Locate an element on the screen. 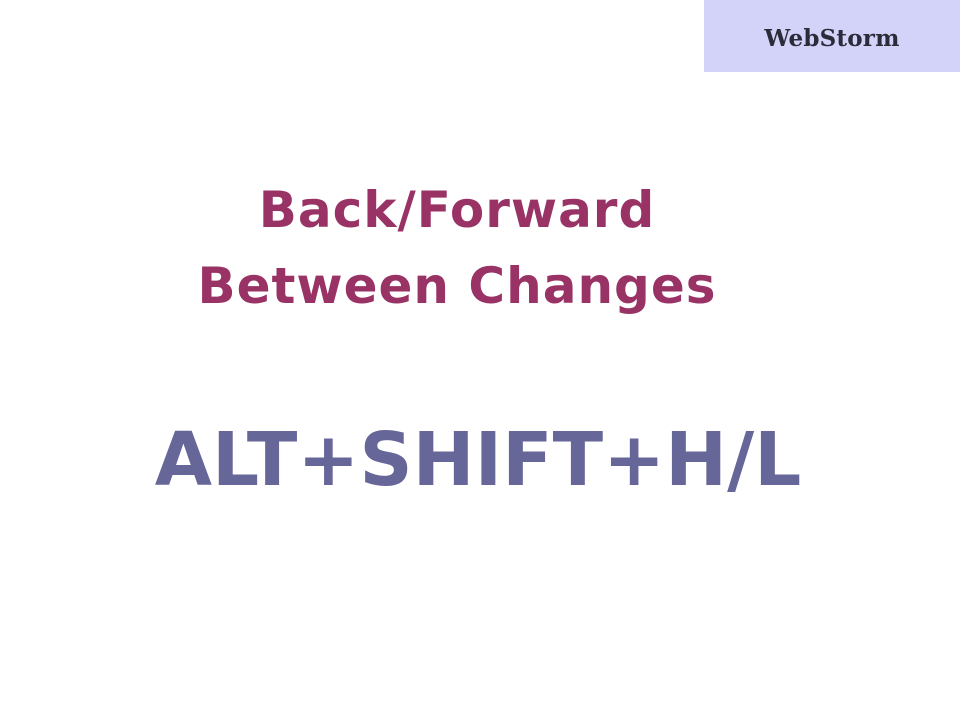  slide-title-line-2: Between Changes is located at coordinates (457, 286).